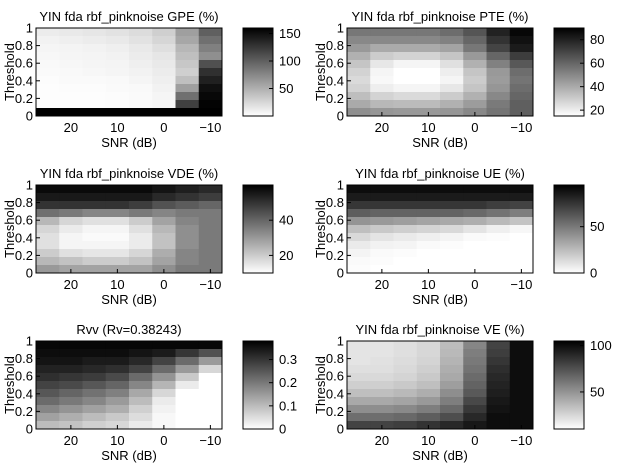 The image size is (624, 476). I want to click on colorbar-tick-label: 150, so click(290, 33).